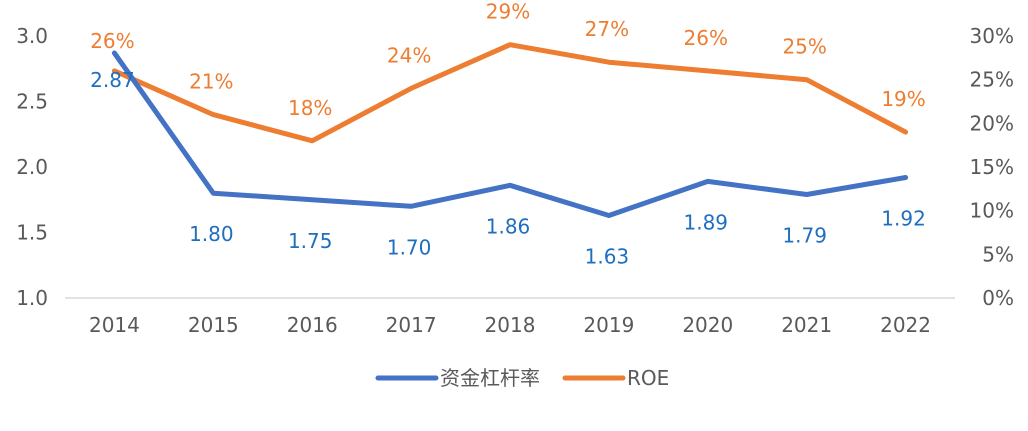 Image resolution: width=1028 pixels, height=431 pixels. Describe the element at coordinates (508, 12) in the screenshot. I see `roe-data-label: 29%` at that location.